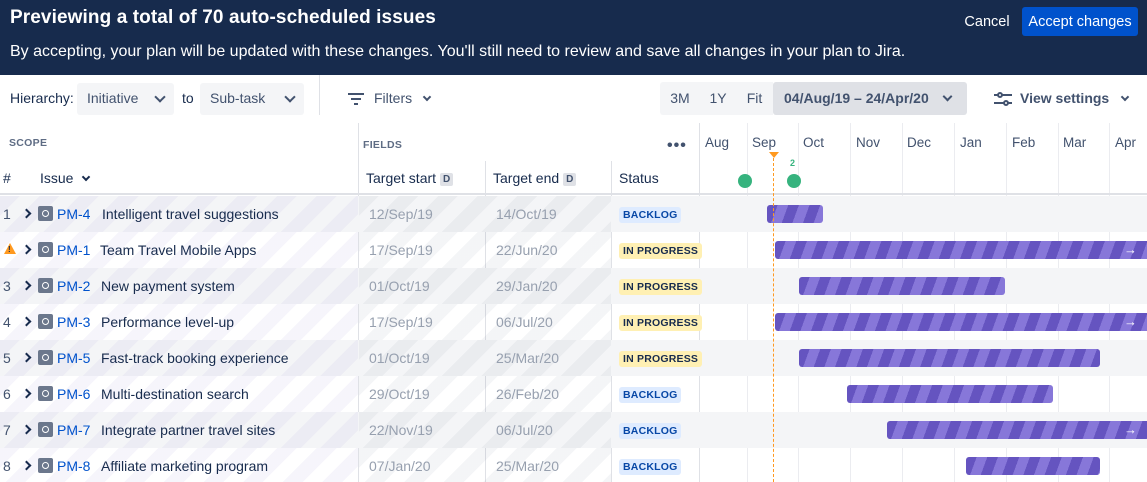  I want to click on hierarchy-to-select: Sub-task, so click(252, 99).